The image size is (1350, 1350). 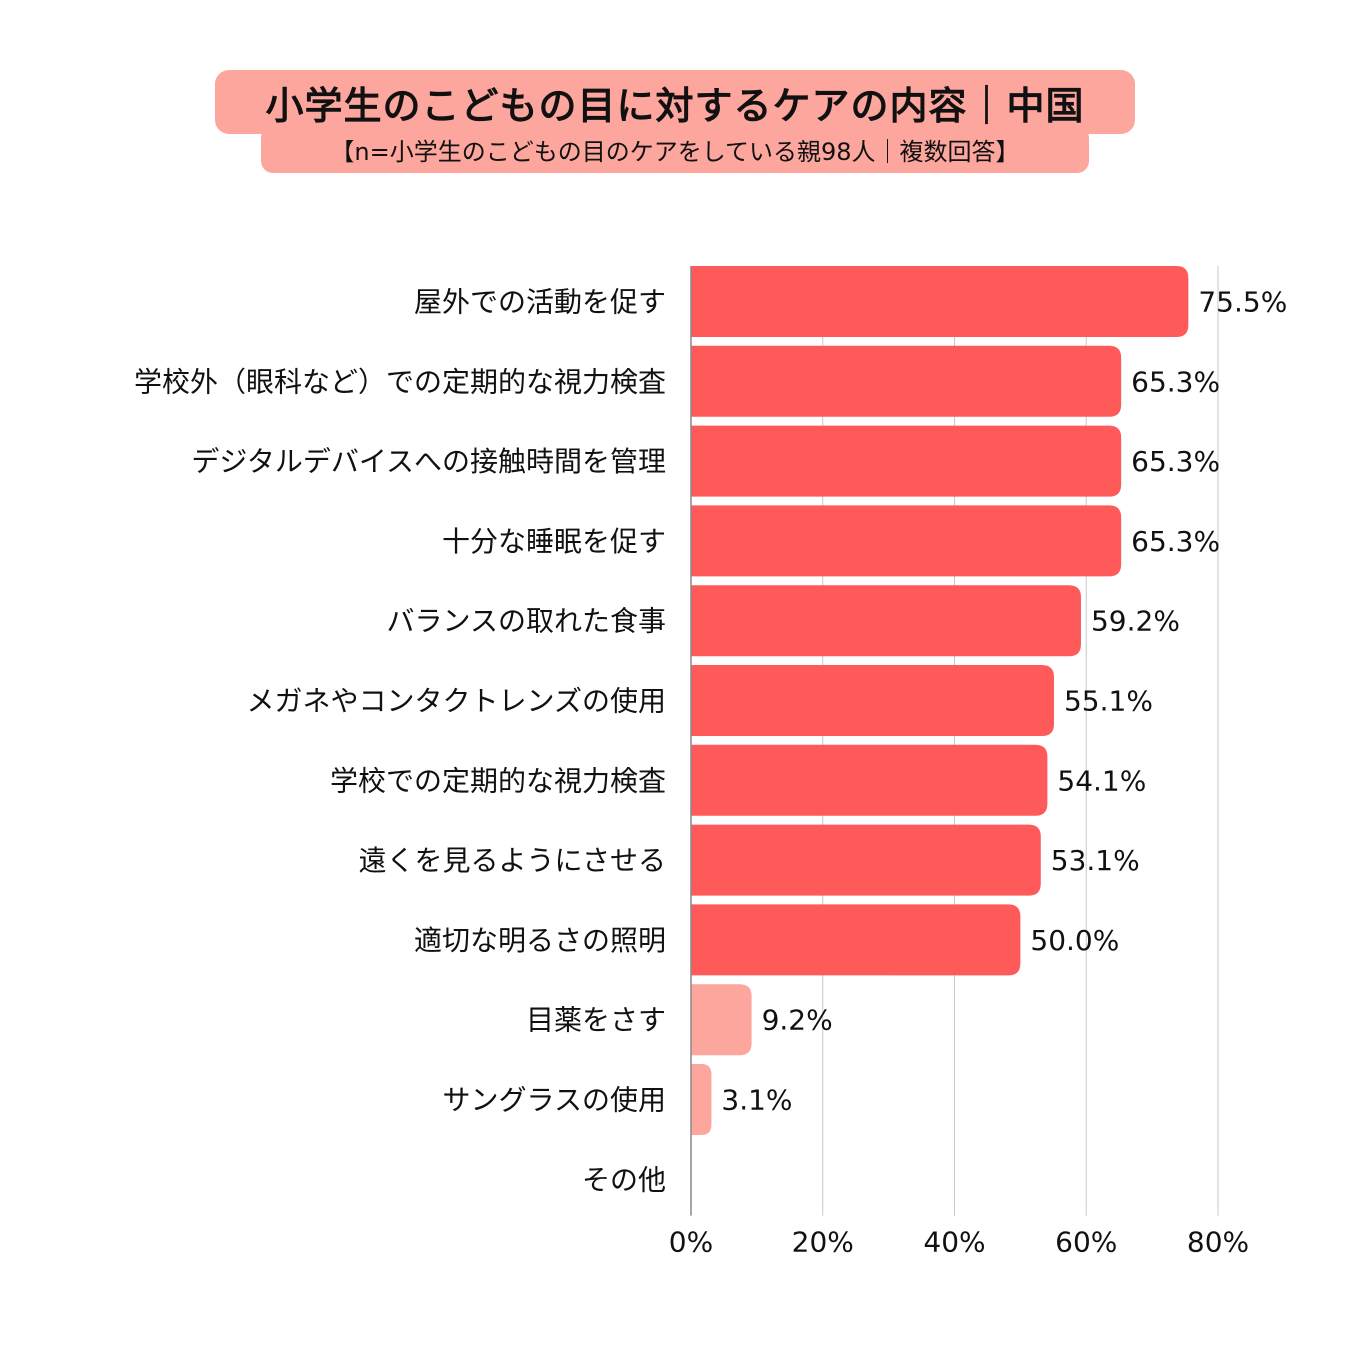 What do you see at coordinates (540, 302) in the screenshot?
I see `category-label: 屋外での活動を促す` at bounding box center [540, 302].